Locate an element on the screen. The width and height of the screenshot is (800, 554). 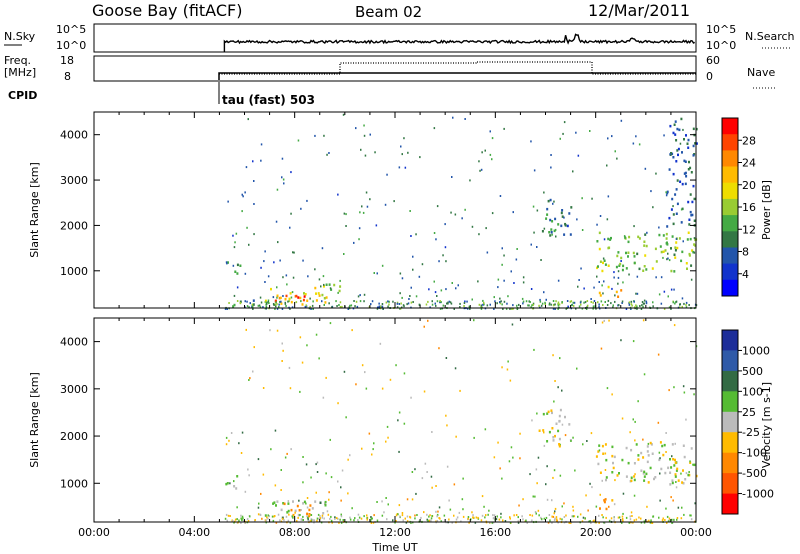
power-colorbar-label: Power [dB] is located at coordinates (766, 210).